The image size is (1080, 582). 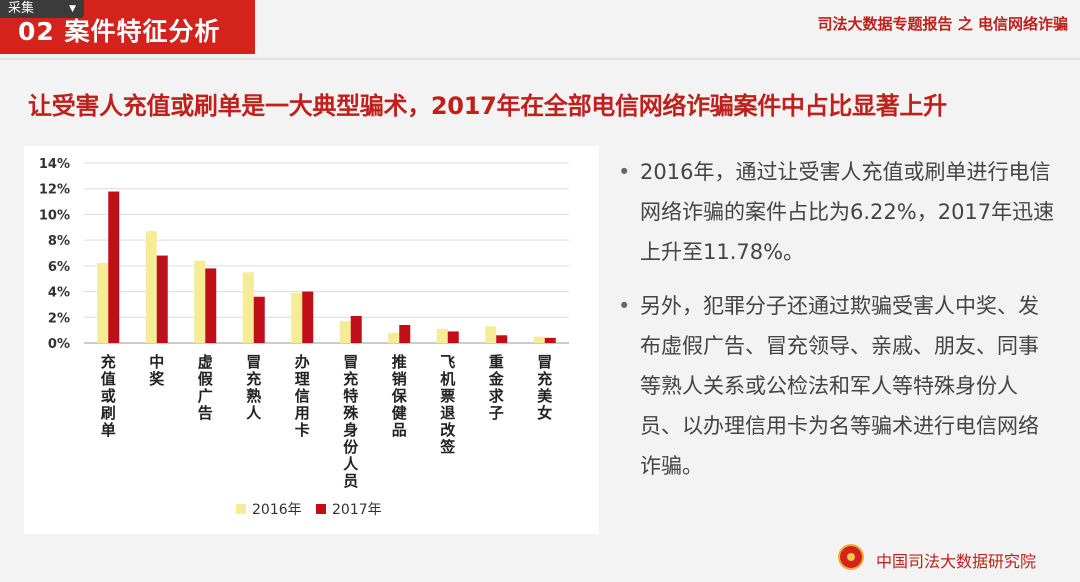 I want to click on section-header-bar: 02 案件特征分析, so click(x=127, y=27).